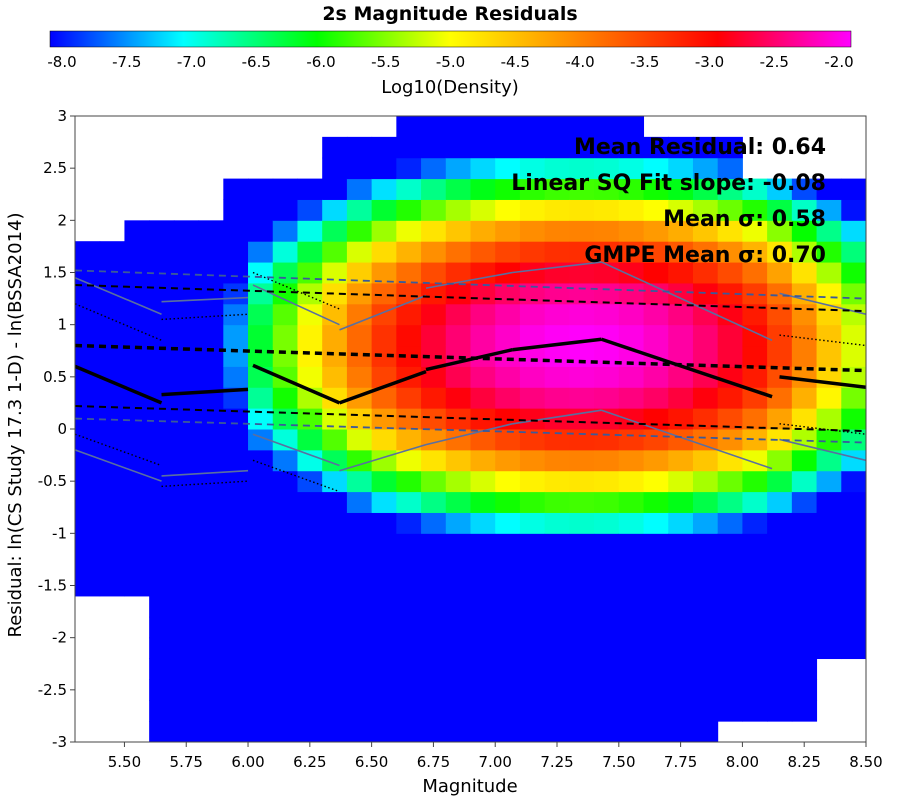  Describe the element at coordinates (191, 62) in the screenshot. I see `colorbar-tick-label: -7.0` at that location.